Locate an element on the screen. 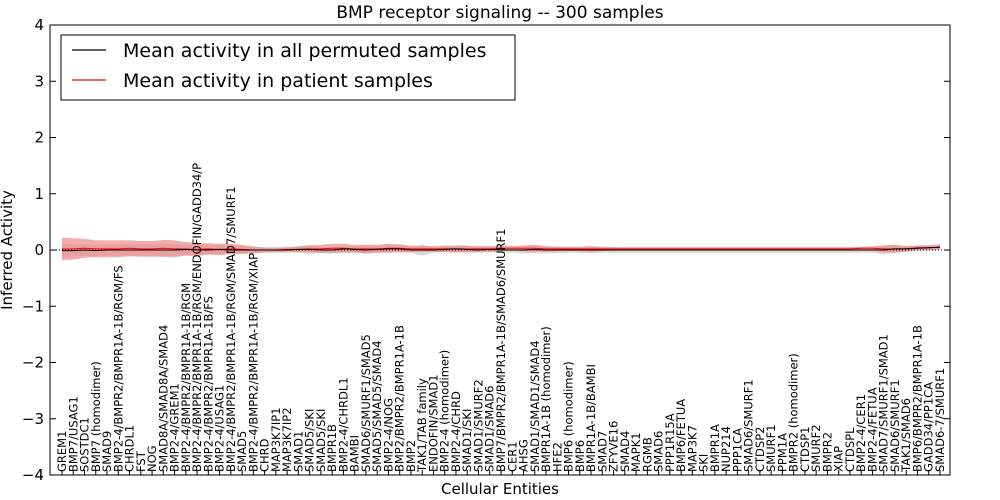 The image size is (1000, 500). x-tick-label: BMP2 is located at coordinates (411, 456).